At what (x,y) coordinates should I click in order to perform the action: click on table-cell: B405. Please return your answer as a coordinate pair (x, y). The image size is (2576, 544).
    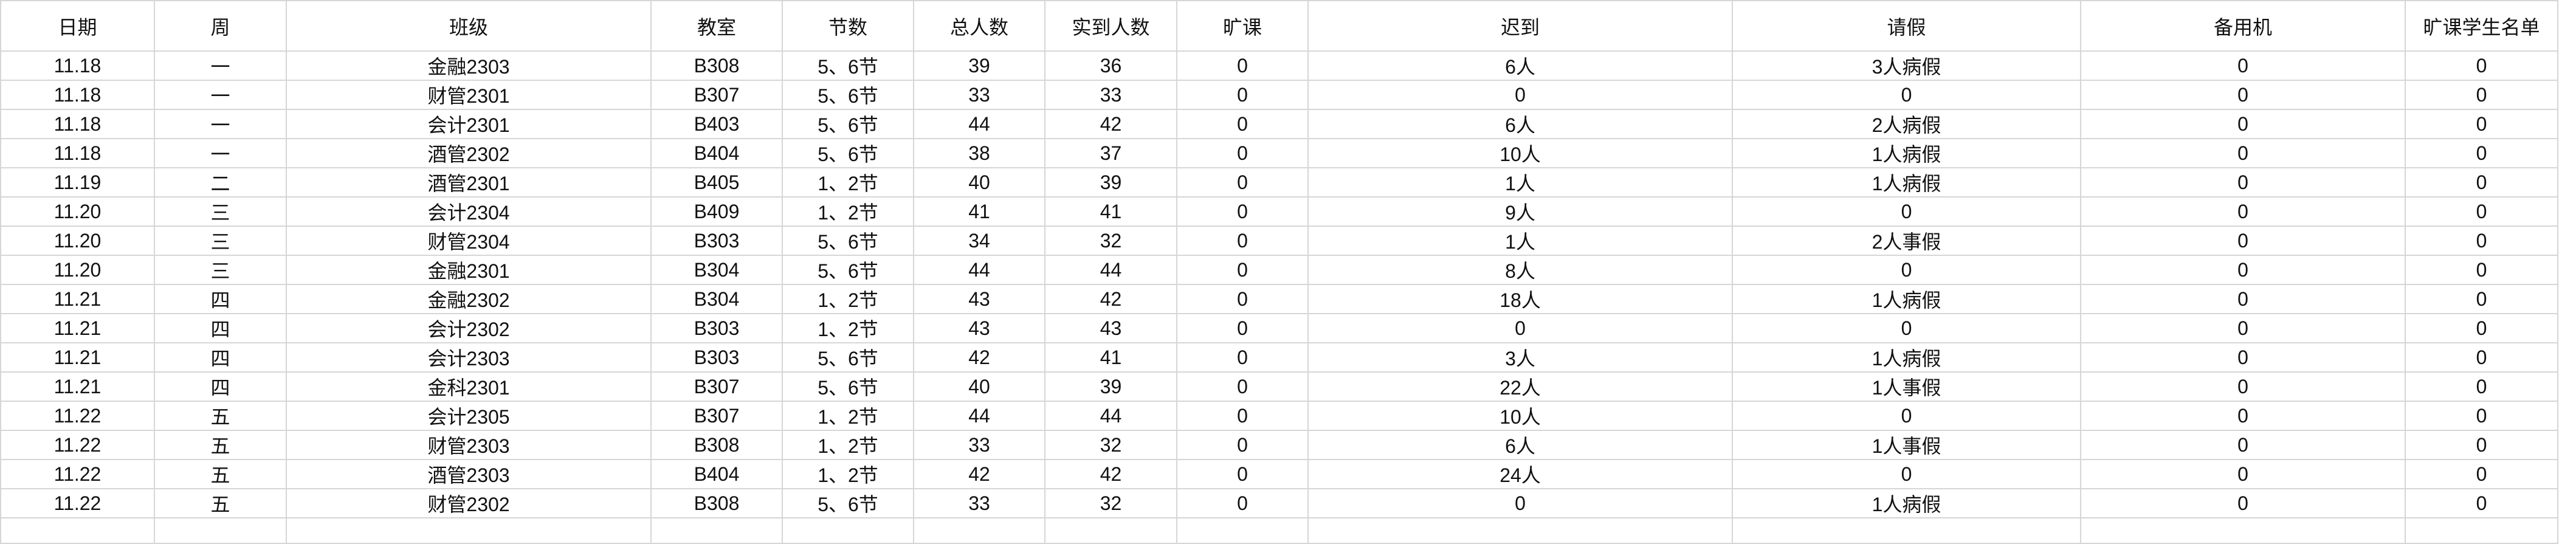
    Looking at the image, I should click on (716, 182).